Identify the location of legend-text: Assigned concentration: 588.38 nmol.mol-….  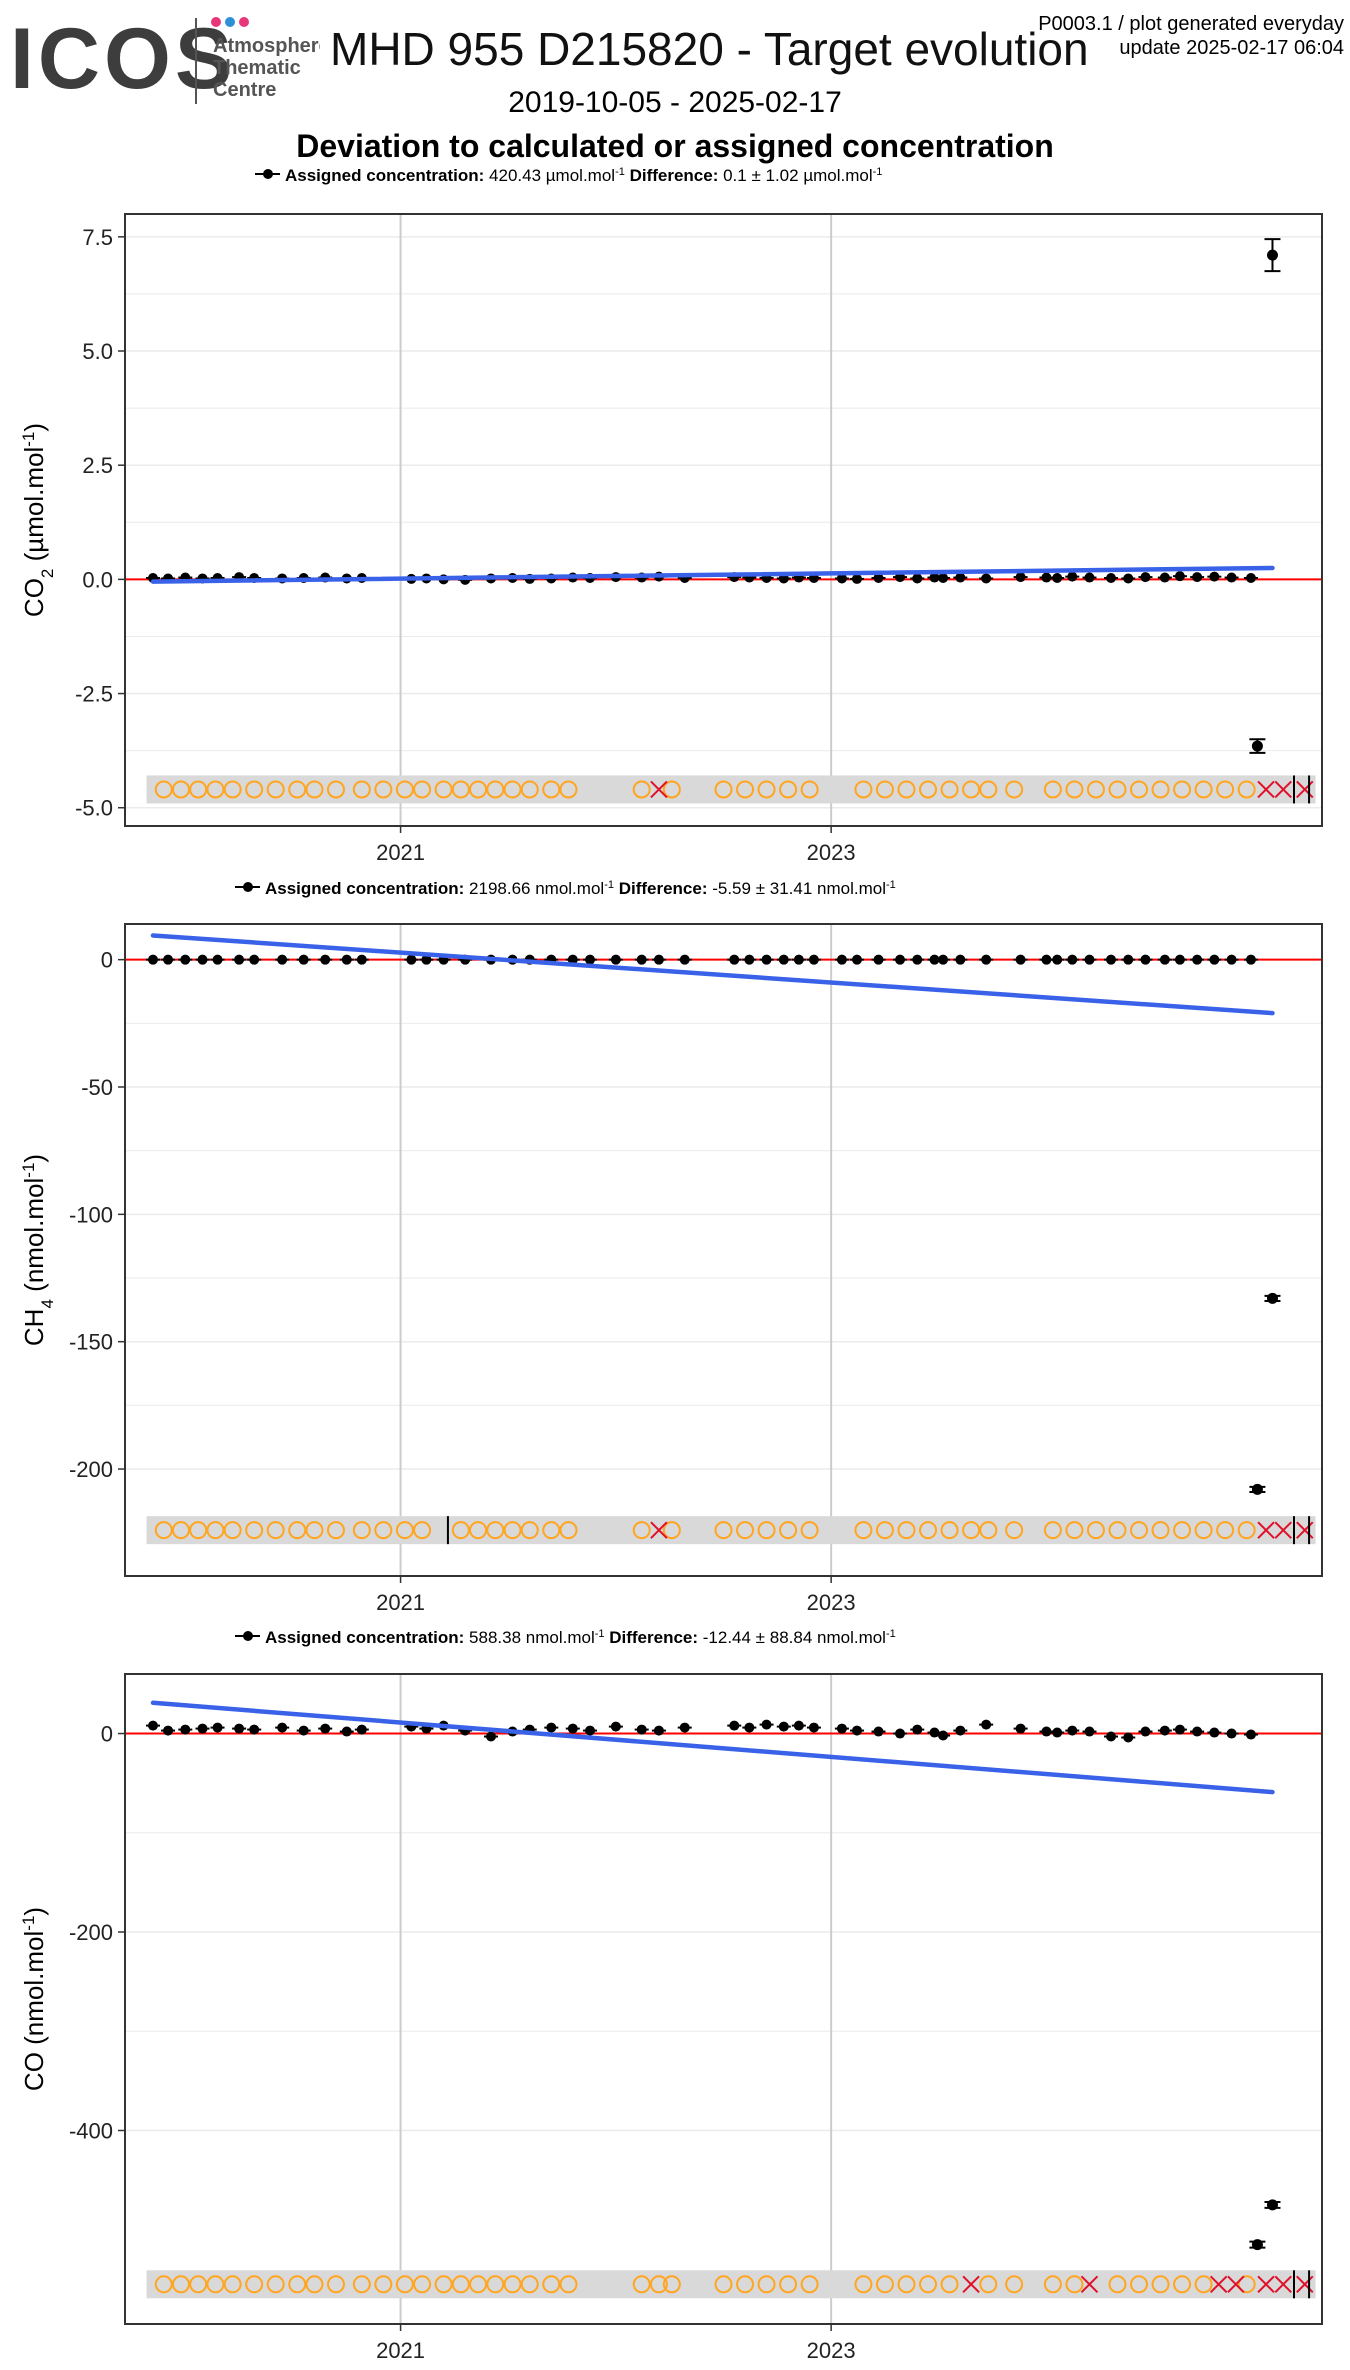
(580, 1637).